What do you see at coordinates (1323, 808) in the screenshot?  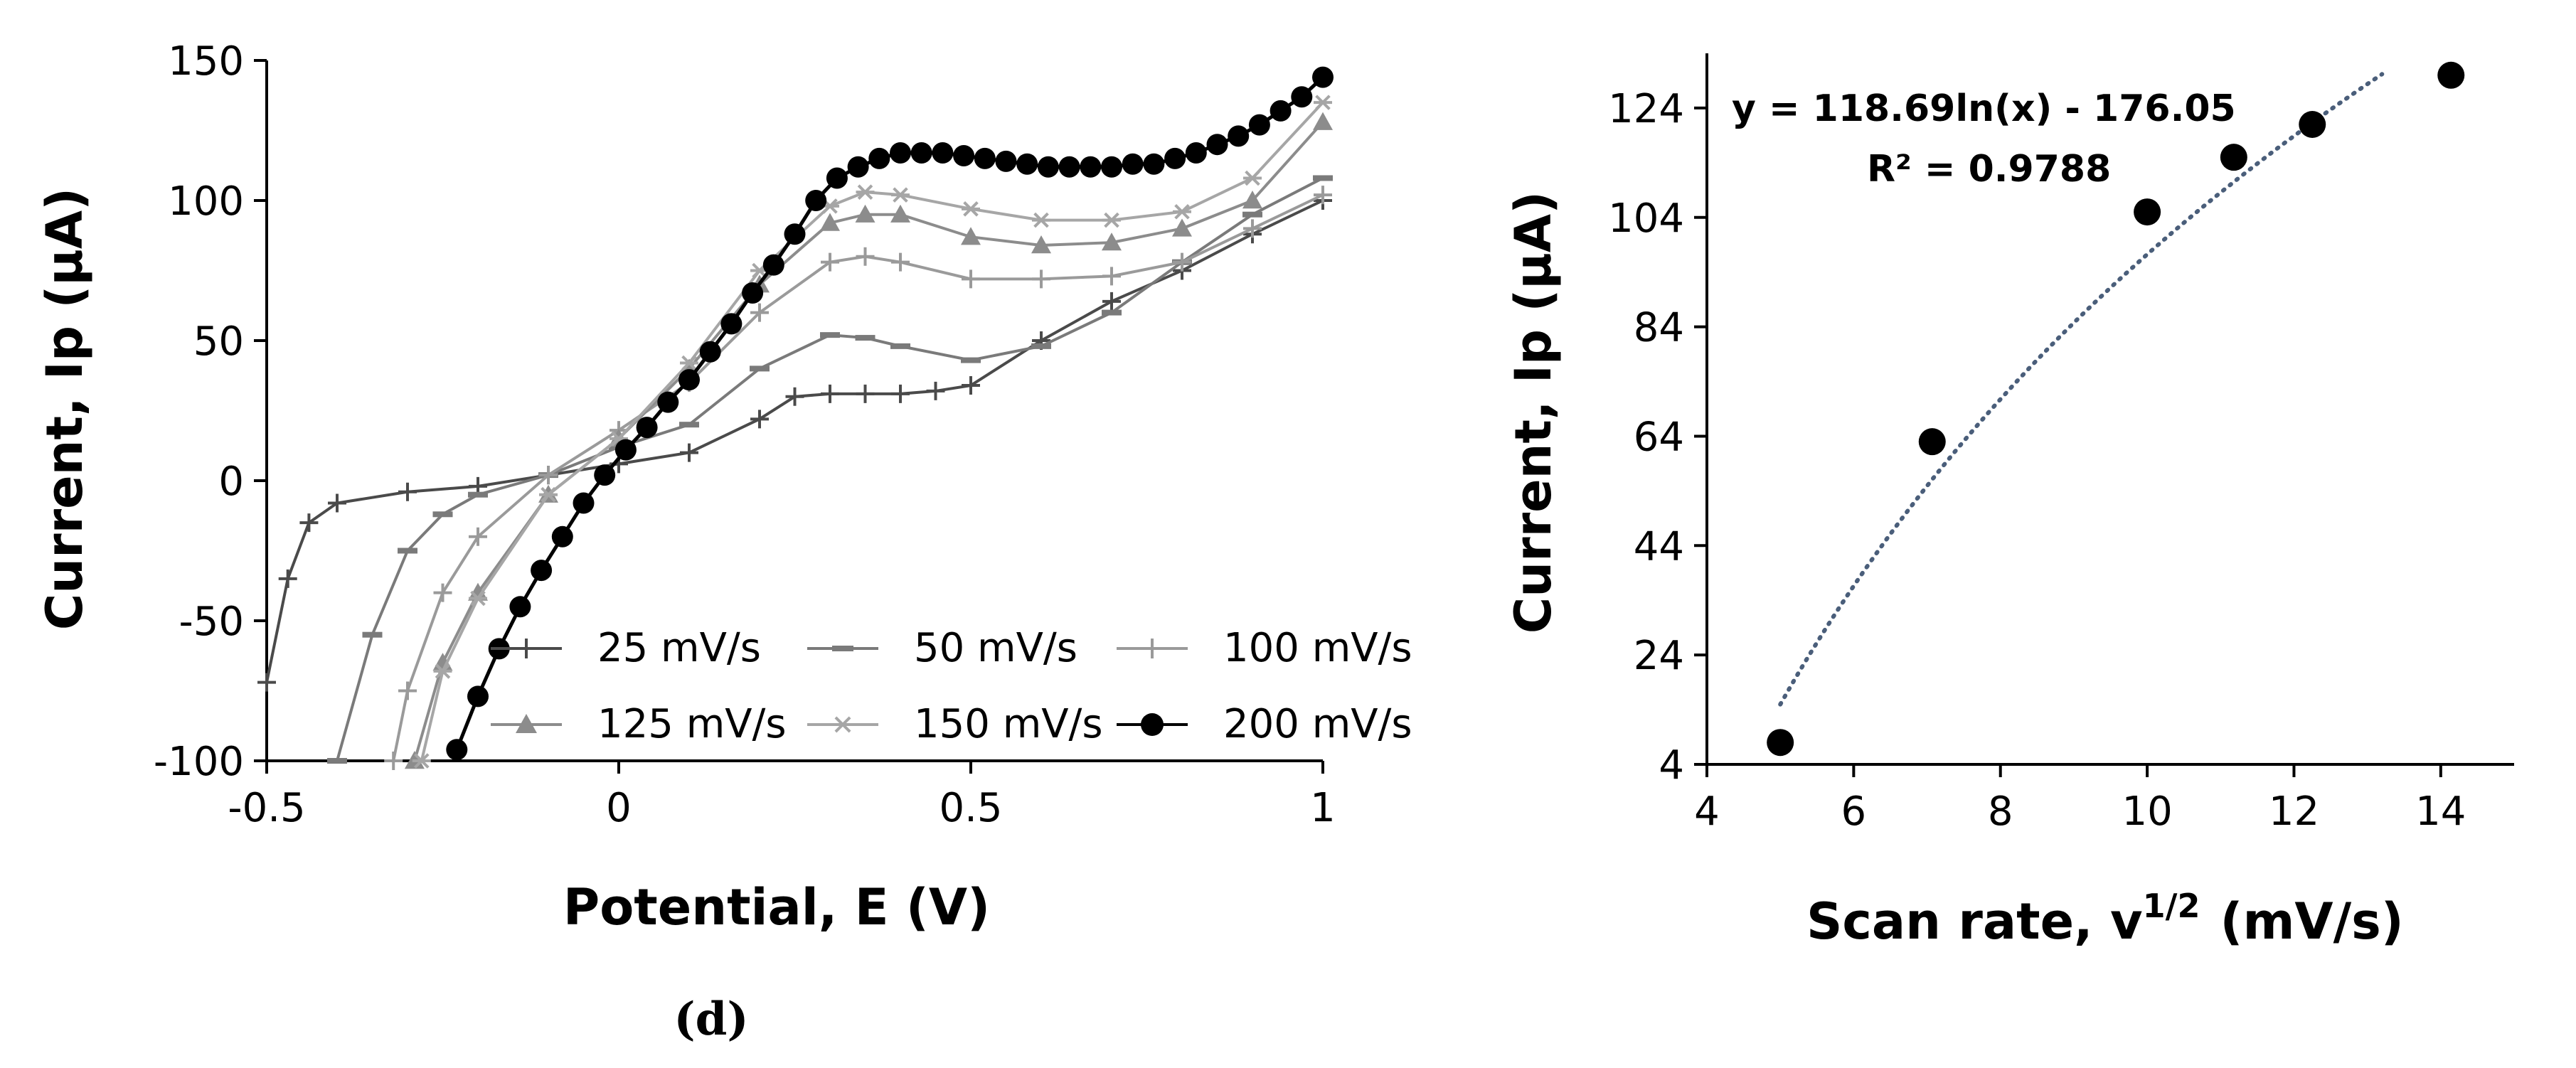 I see `cv-x-tick-label: 1` at bounding box center [1323, 808].